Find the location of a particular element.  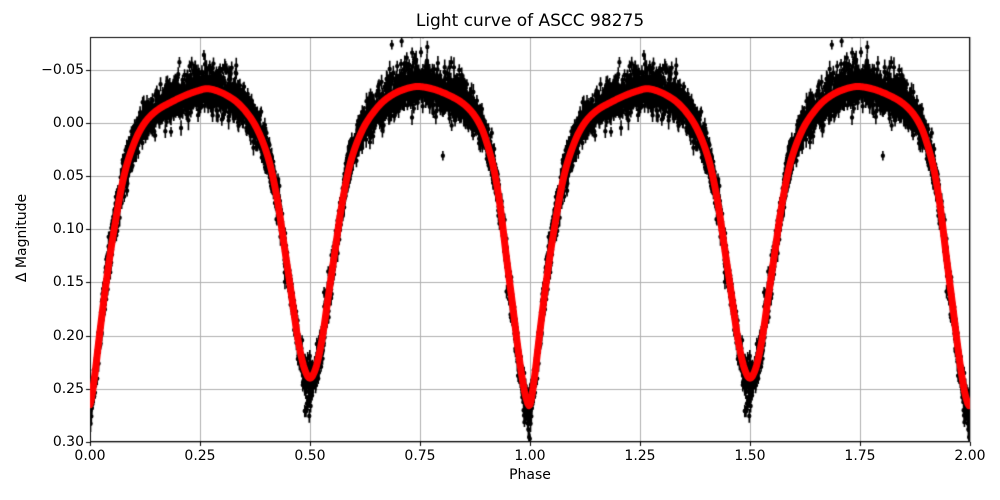

x-tick-label: 0.00 is located at coordinates (90, 456).